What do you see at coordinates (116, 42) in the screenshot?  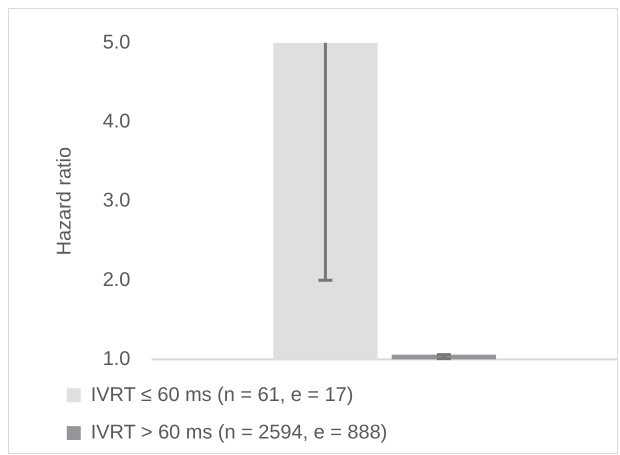 I see `y-tick-label: 5.0` at bounding box center [116, 42].